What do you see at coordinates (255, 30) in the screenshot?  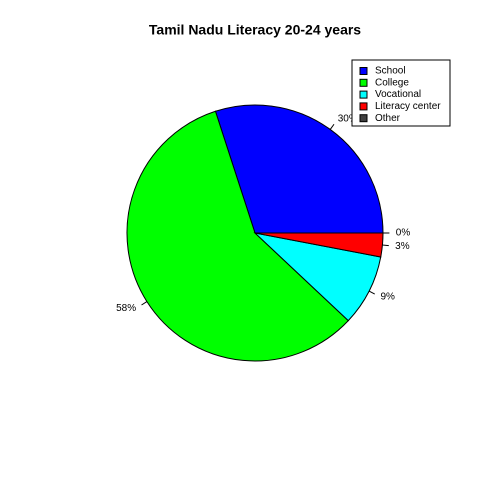 I see `chart-title: Tamil Nadu Literacy 20-24 years` at bounding box center [255, 30].